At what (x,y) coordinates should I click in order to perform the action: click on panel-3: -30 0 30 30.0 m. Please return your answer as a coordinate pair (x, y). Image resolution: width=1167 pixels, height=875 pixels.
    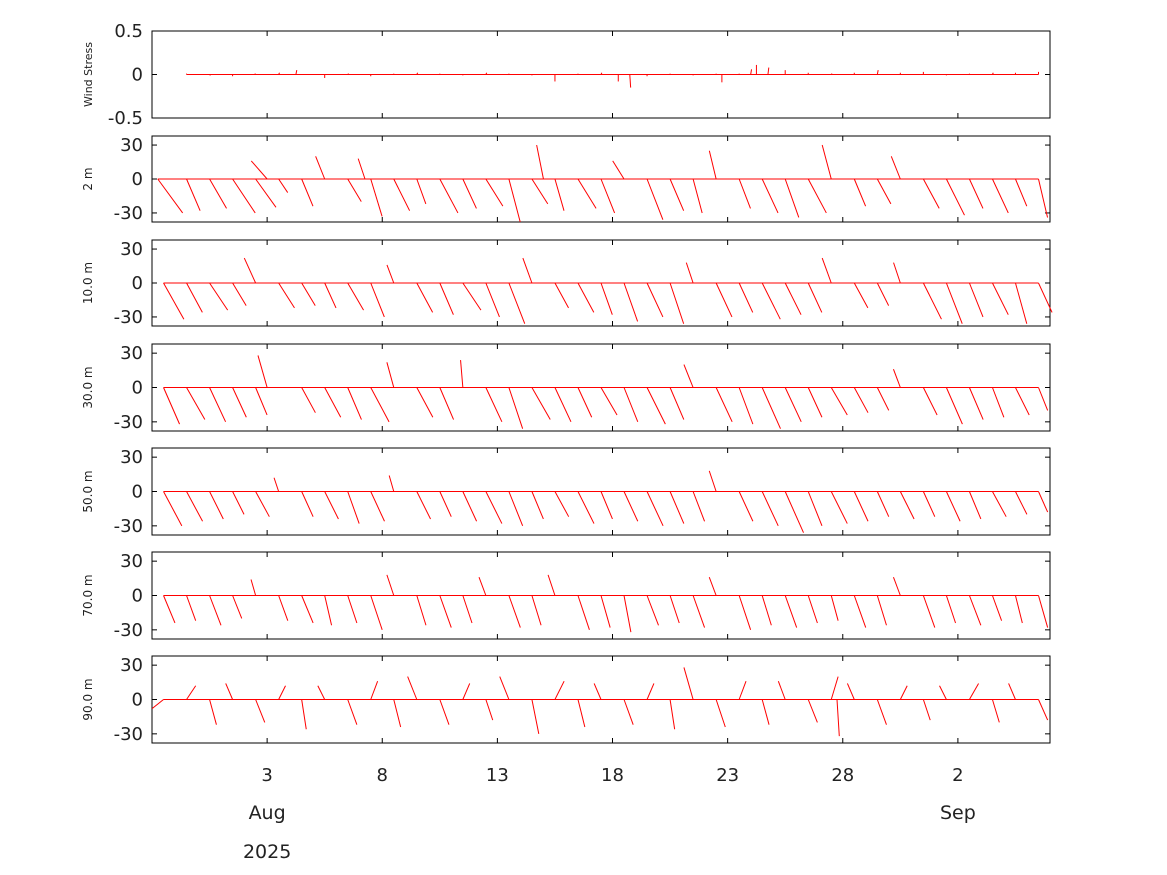
    Looking at the image, I should click on (566, 388).